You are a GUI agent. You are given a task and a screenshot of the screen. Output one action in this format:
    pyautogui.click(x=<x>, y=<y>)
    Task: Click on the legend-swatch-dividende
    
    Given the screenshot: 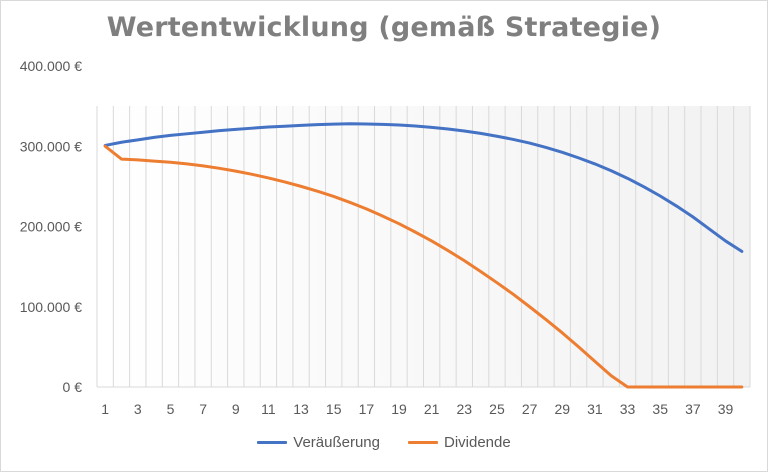 What is the action you would take?
    pyautogui.click(x=423, y=442)
    